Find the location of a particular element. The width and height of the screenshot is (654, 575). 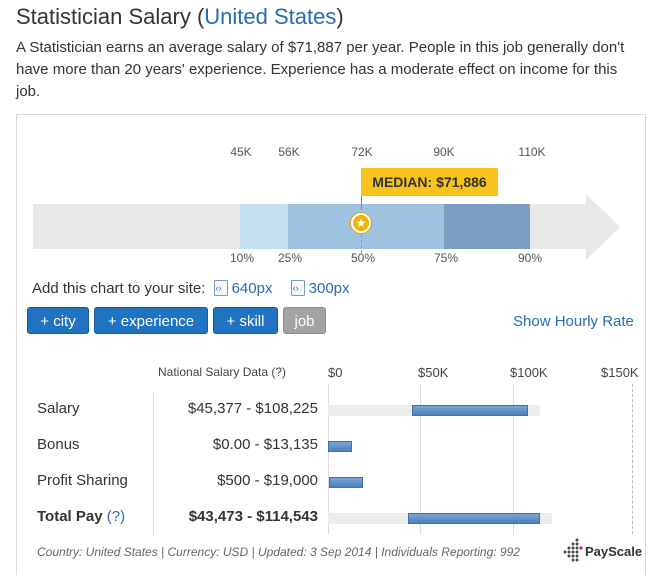

row-label-salary: Salary is located at coordinates (58, 408).